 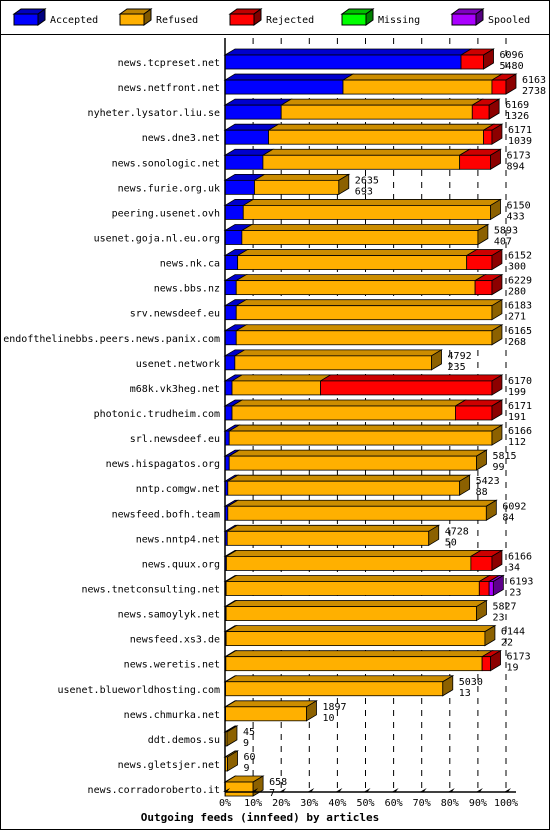 What do you see at coordinates (247, 768) in the screenshot?
I see `accepted-count-label: 9` at bounding box center [247, 768].